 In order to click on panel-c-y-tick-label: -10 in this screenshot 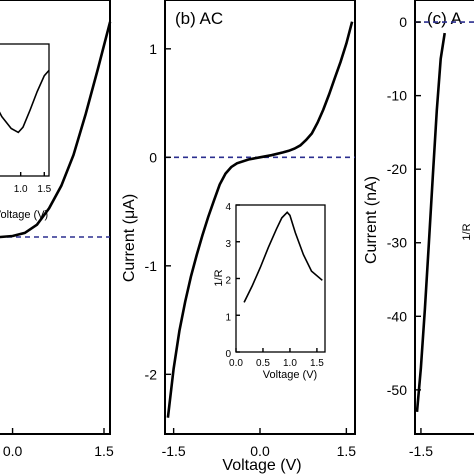, I will do `click(397, 96)`.